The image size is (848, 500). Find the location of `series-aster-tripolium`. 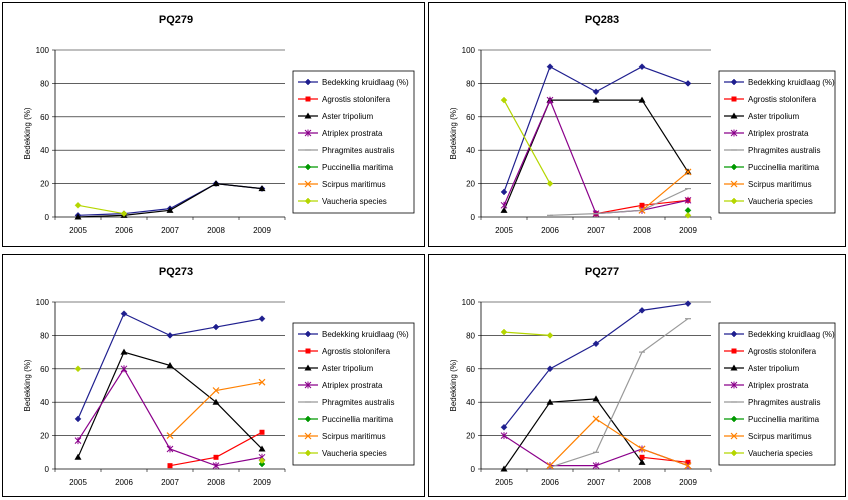

series-aster-tripolium is located at coordinates (170, 200).